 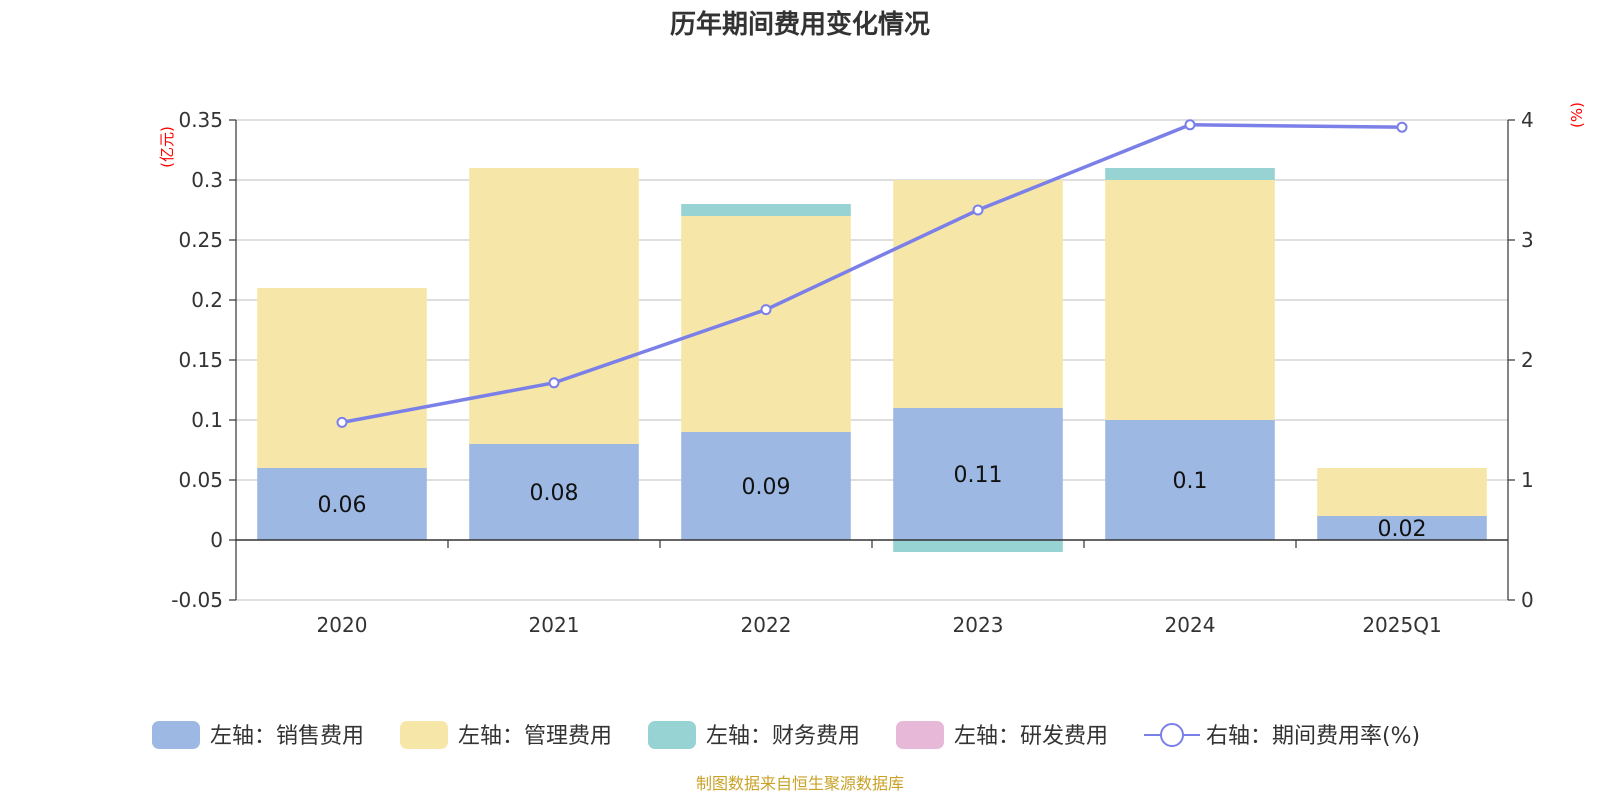 I want to click on bar-value-label: 0.06, so click(x=342, y=505).